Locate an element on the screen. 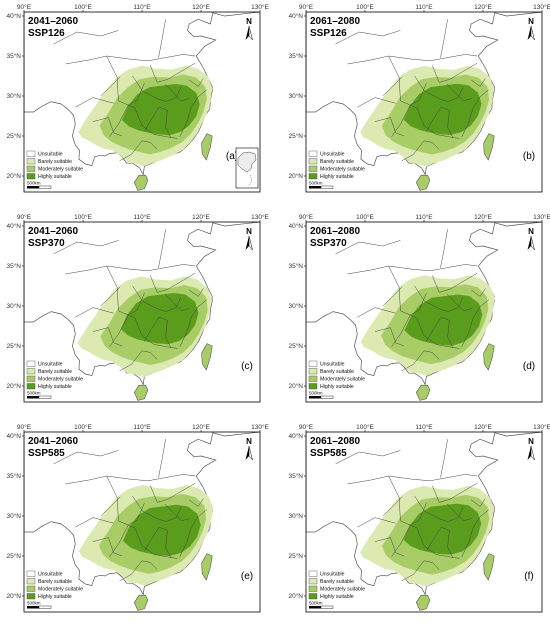  panel-scenario: SSP126 is located at coordinates (328, 33).